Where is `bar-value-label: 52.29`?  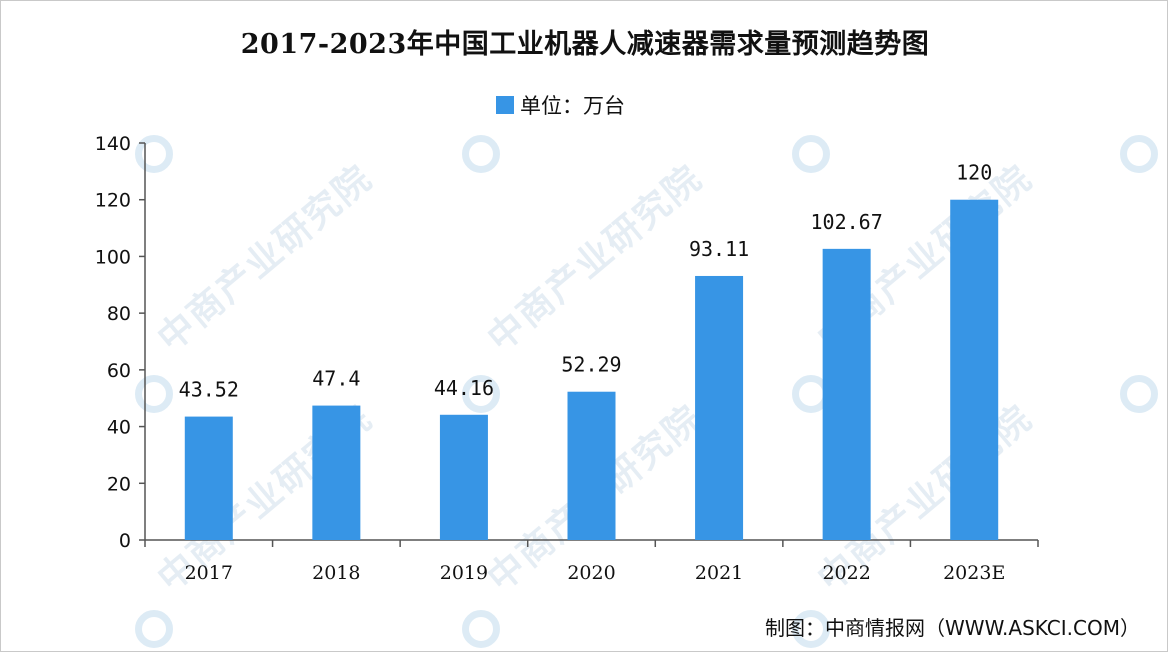 bar-value-label: 52.29 is located at coordinates (591, 365).